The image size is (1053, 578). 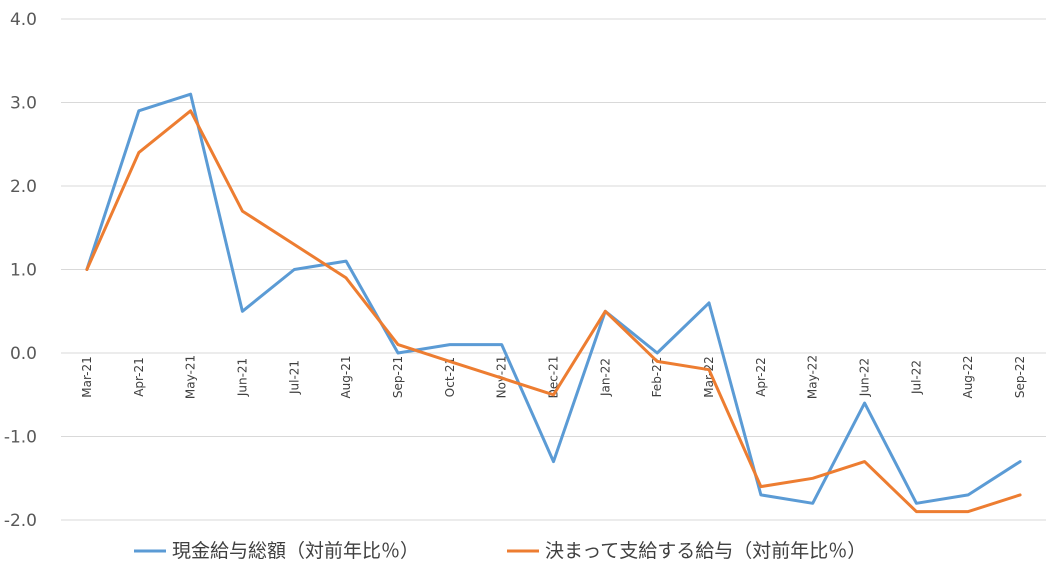 I want to click on x-tick-label: Jun-21, so click(x=242, y=377).